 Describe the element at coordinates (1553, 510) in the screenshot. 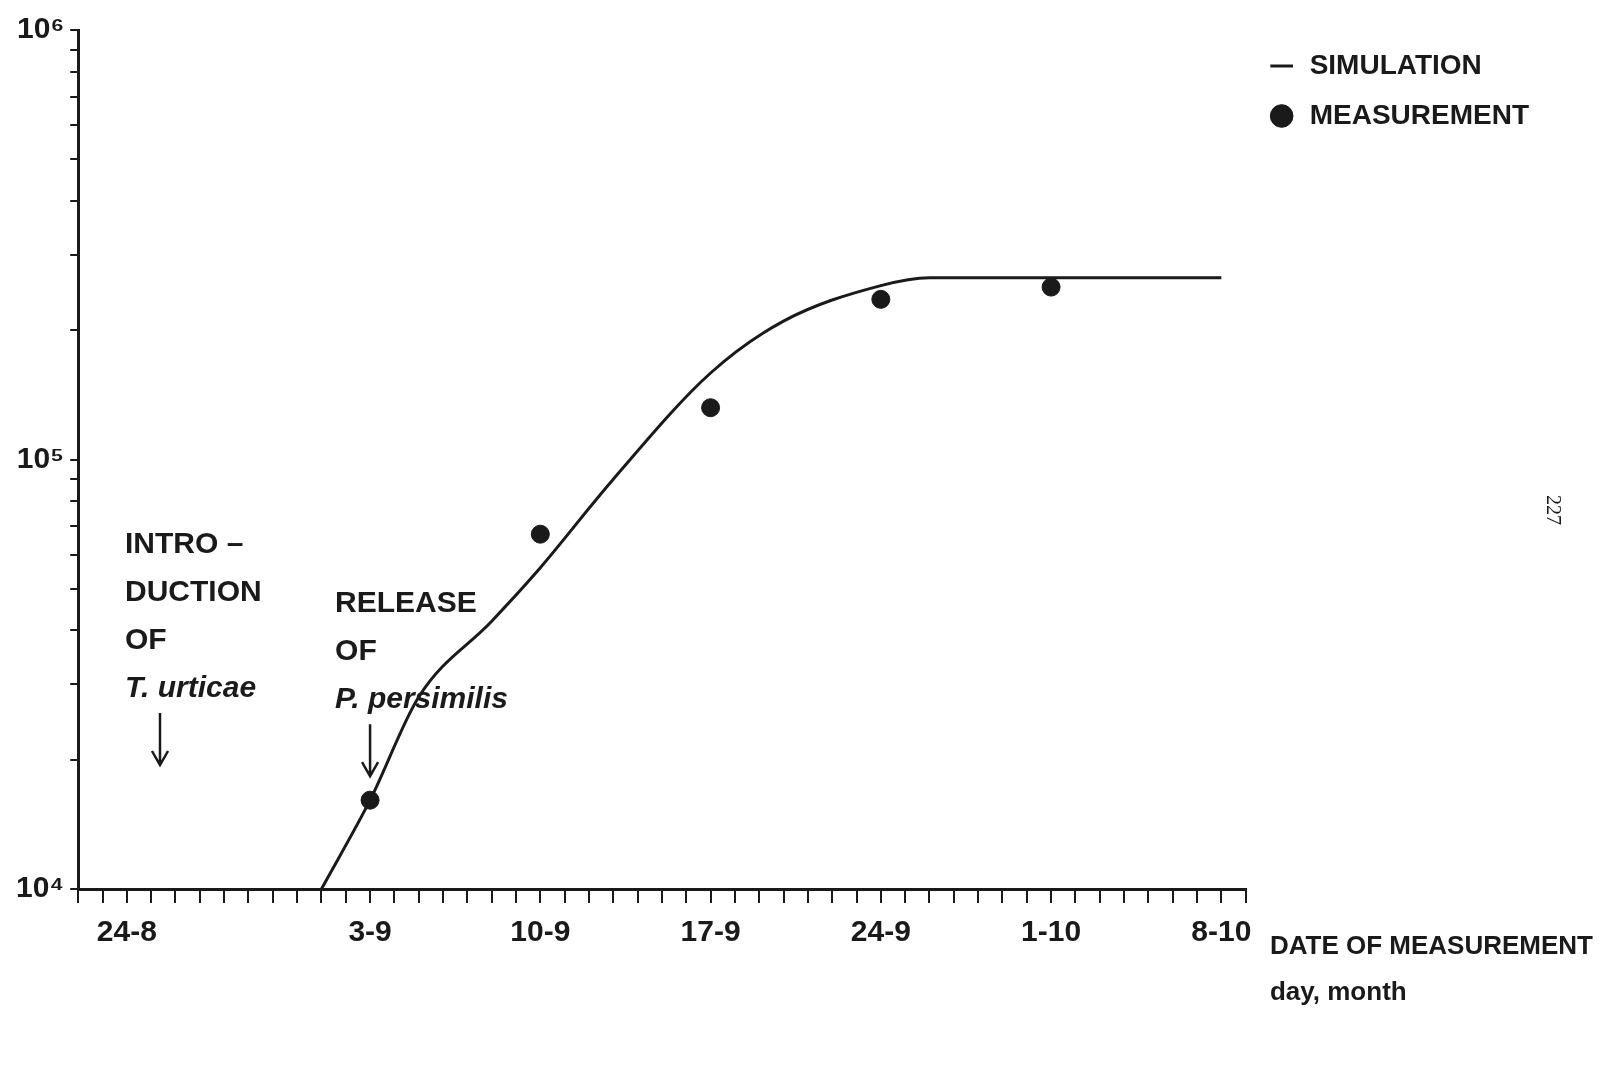

I see `text: 227` at that location.